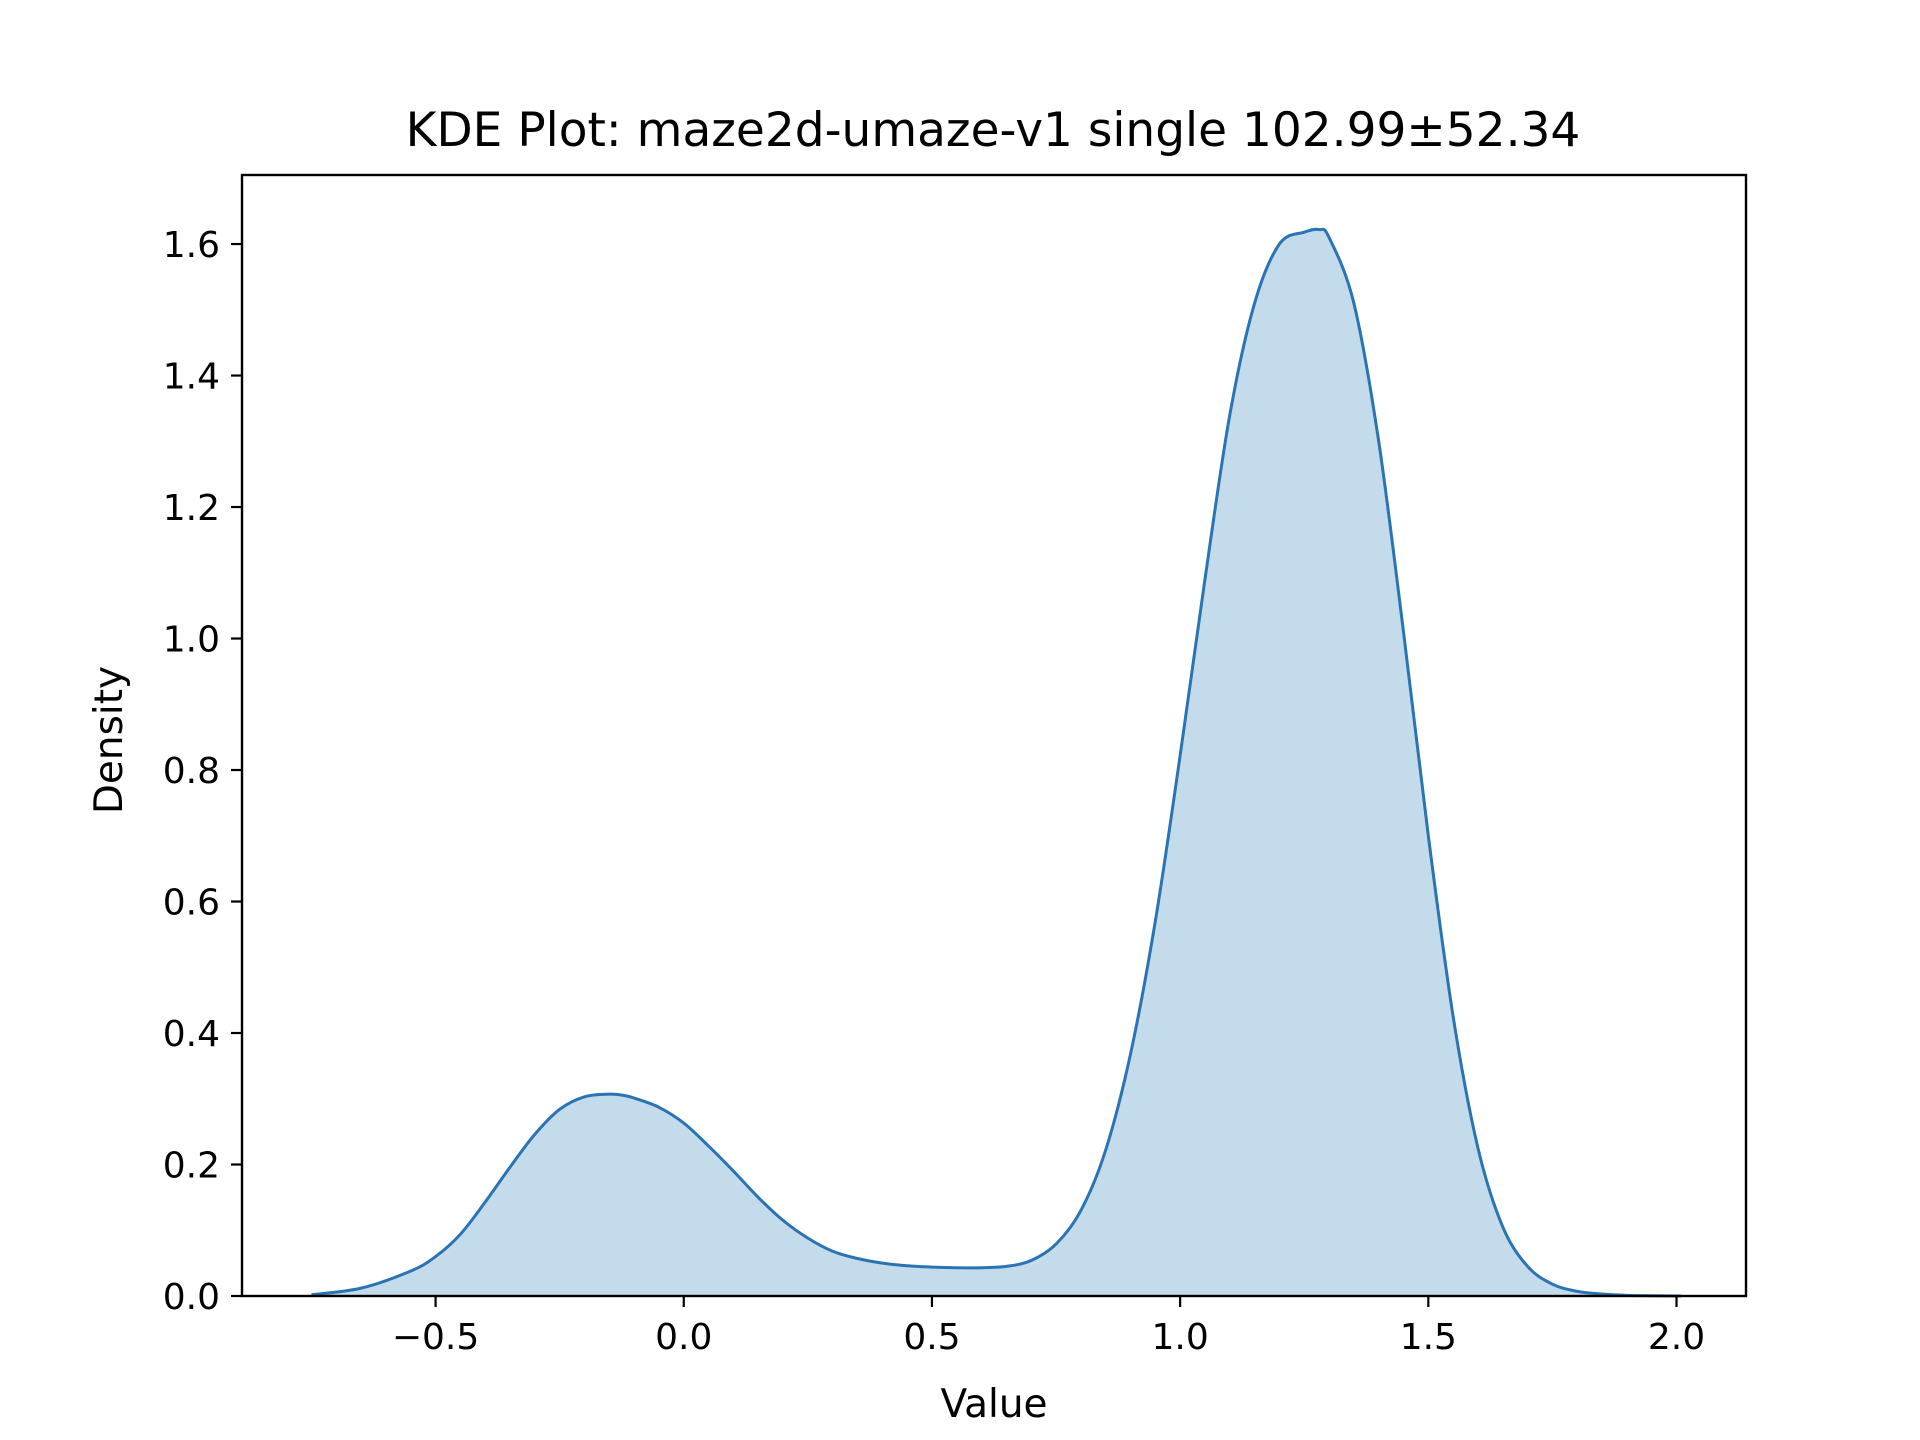 This screenshot has height=1440, width=1920. I want to click on x-tick-label: 1.0, so click(1180, 1337).